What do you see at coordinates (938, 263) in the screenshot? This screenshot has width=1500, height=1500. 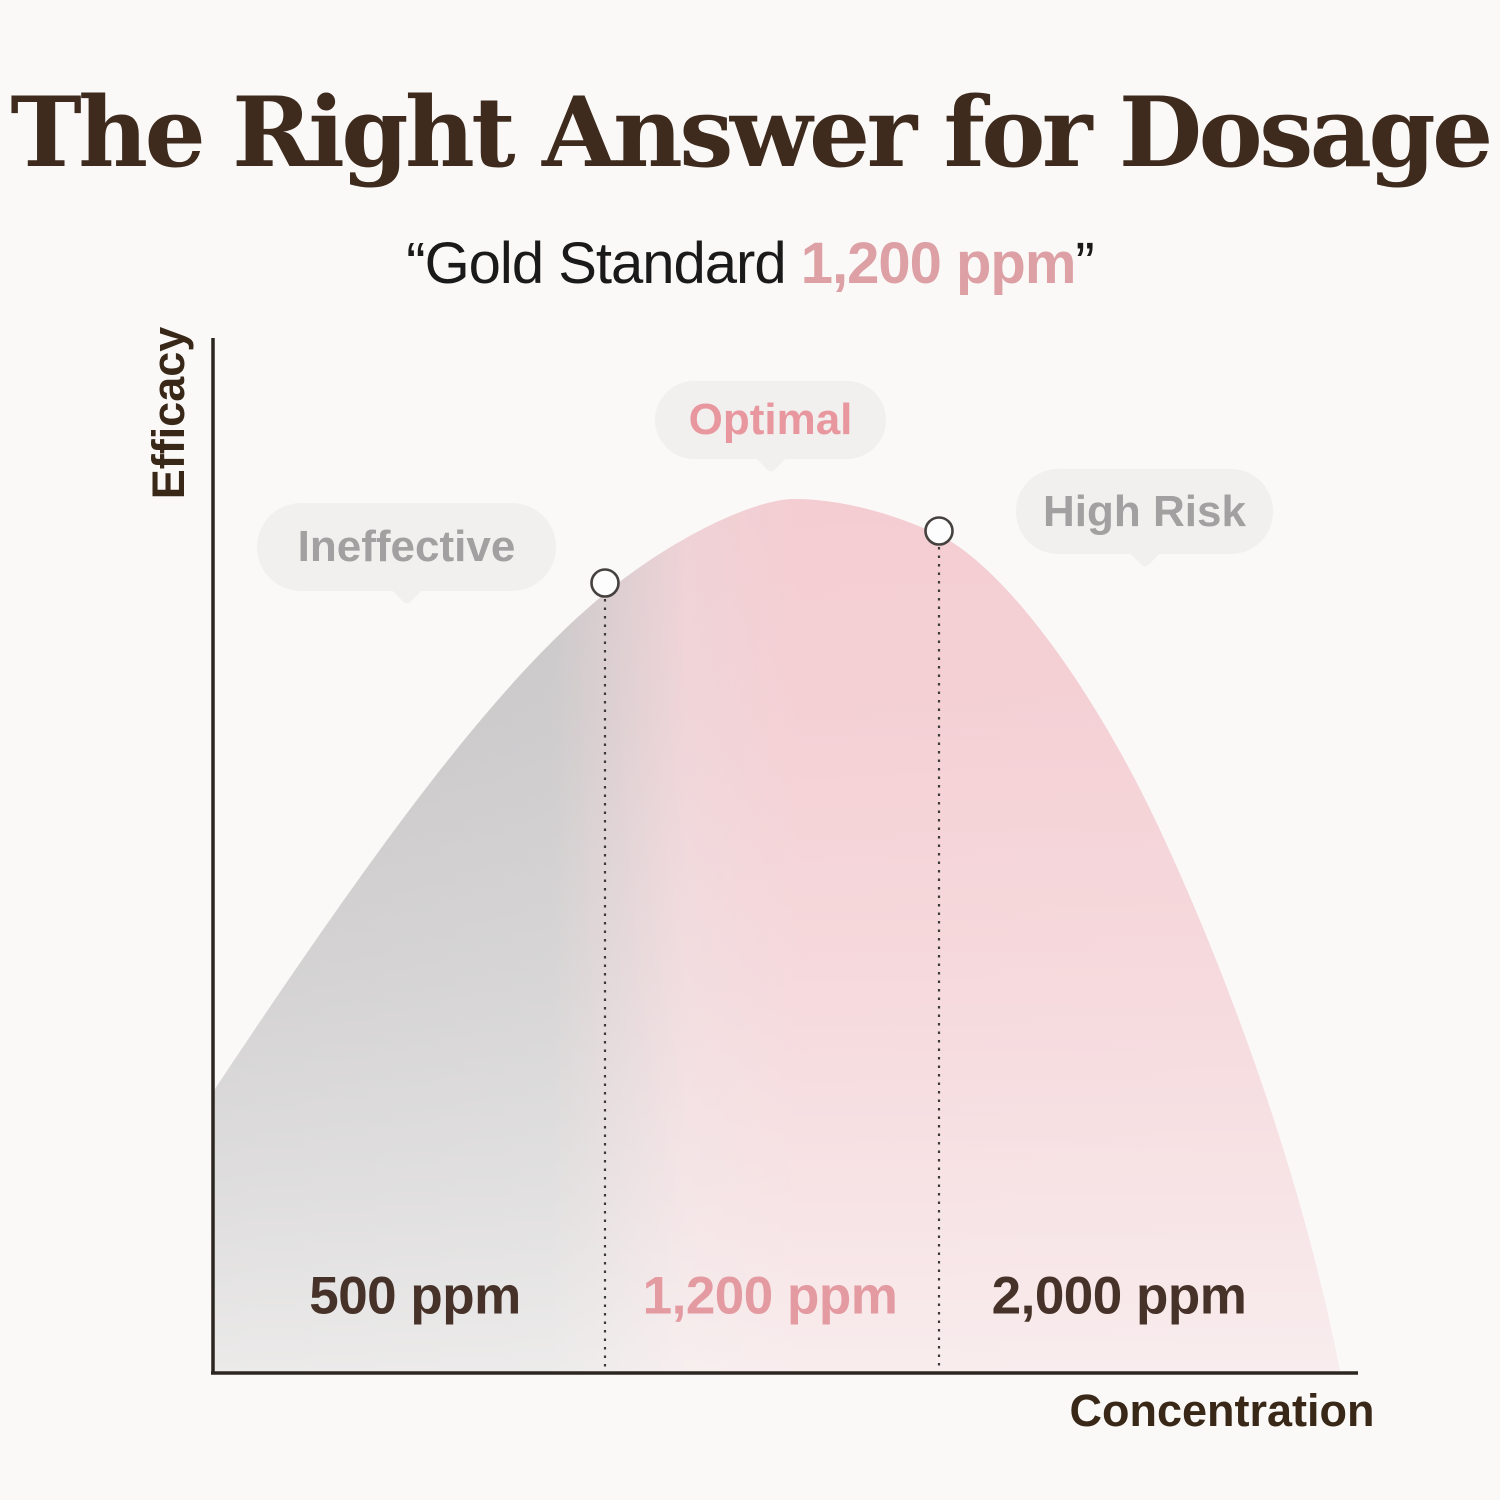 I see `subtitle-highlight: 1,200 ppm` at bounding box center [938, 263].